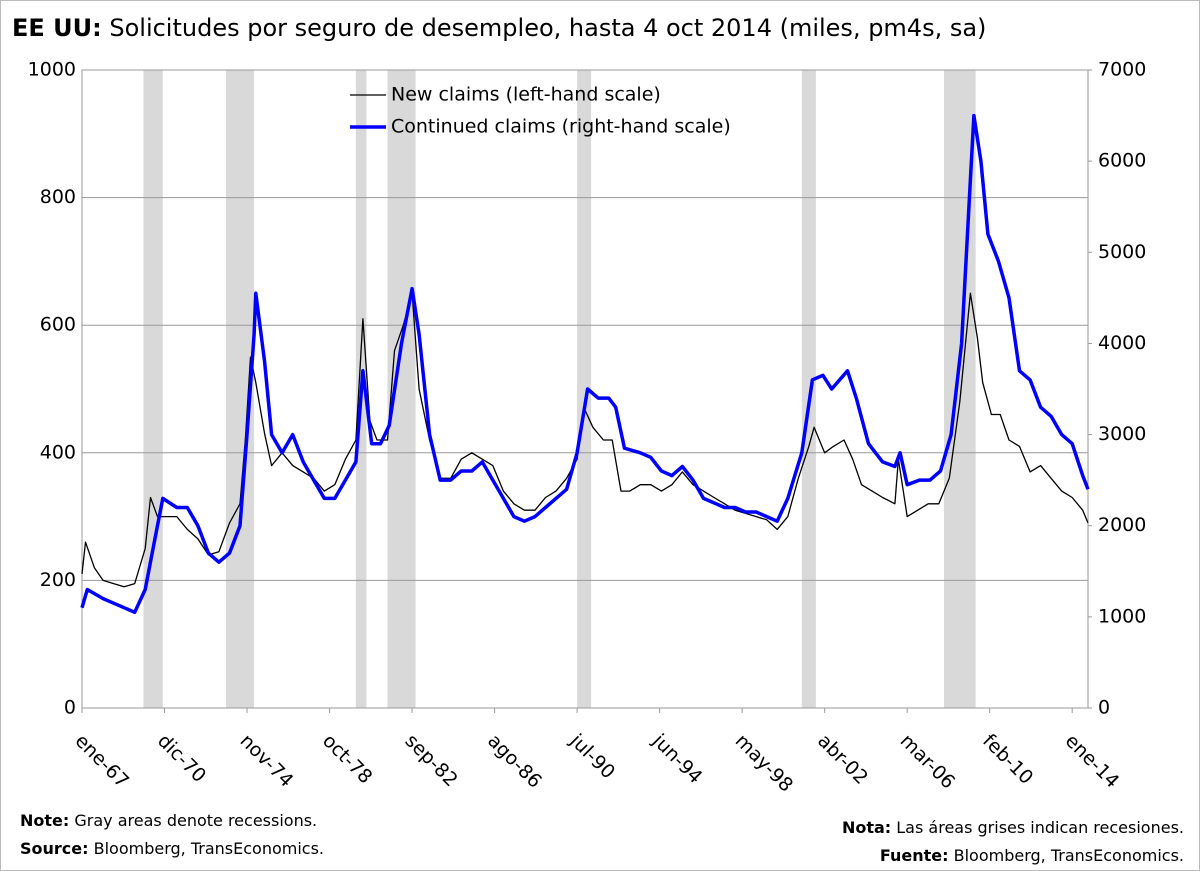 This screenshot has height=871, width=1200. What do you see at coordinates (1122, 616) in the screenshot?
I see `y2-tick-label: 1000` at bounding box center [1122, 616].